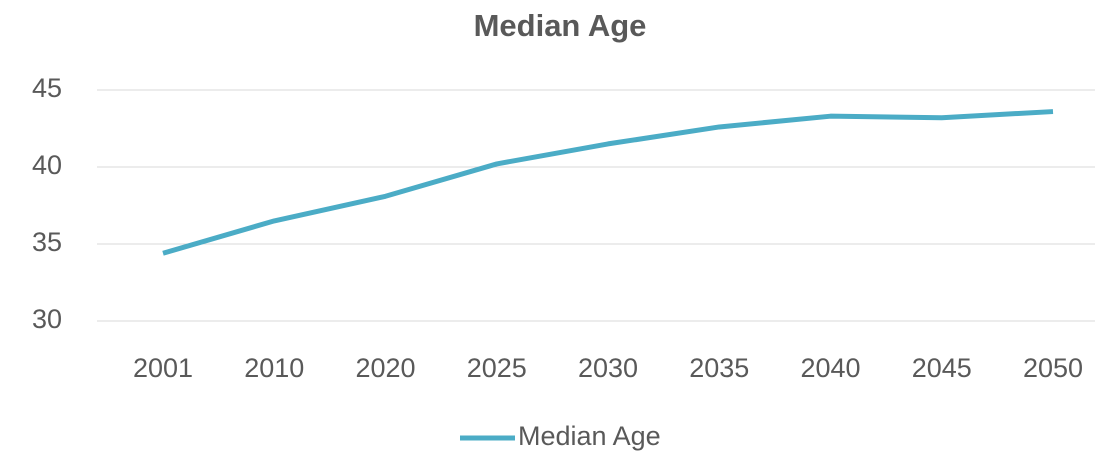  What do you see at coordinates (719, 368) in the screenshot?
I see `x-tick-label: 2035` at bounding box center [719, 368].